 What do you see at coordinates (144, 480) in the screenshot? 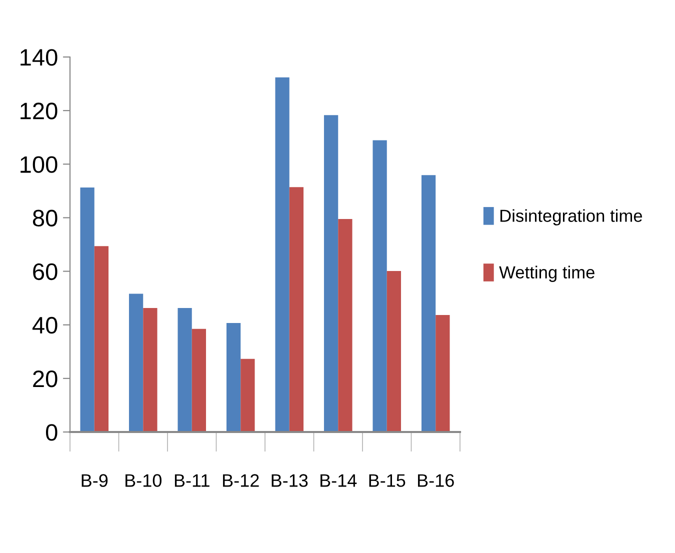
I see `x-tick-label: B-10` at bounding box center [144, 480].